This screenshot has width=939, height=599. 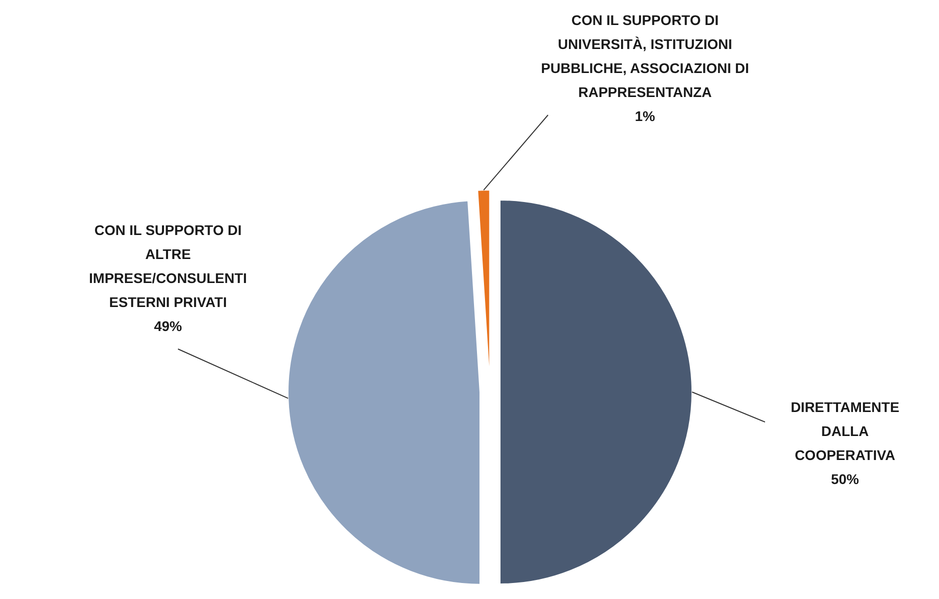 What do you see at coordinates (845, 431) in the screenshot?
I see `slice-label: DIRETTAMENTE DALLA COOPERATIVA` at bounding box center [845, 431].